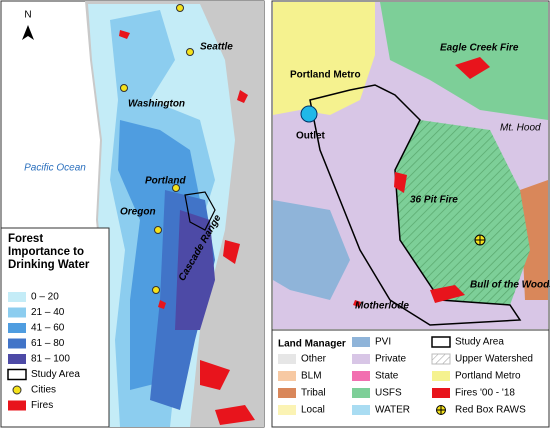 The image size is (550, 428). I want to click on map-label: Motherlode, so click(382, 306).